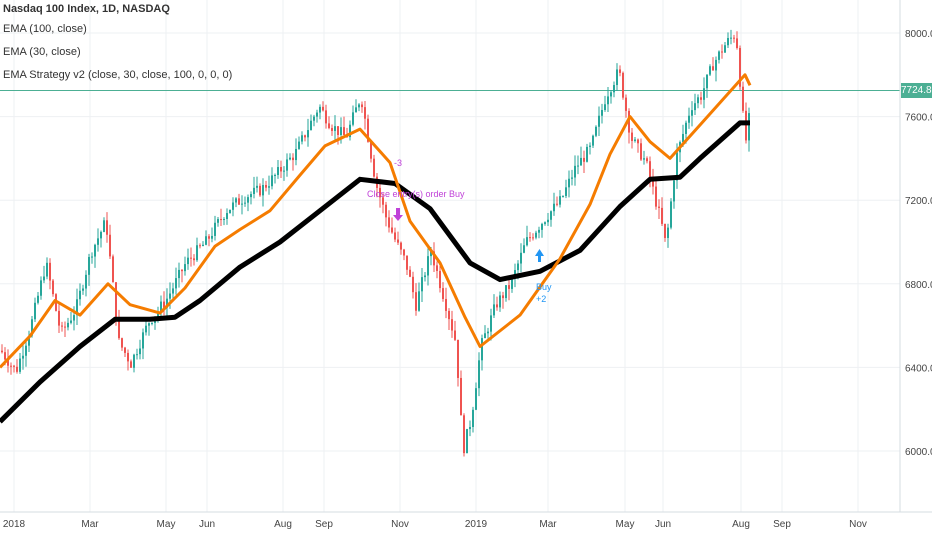 The width and height of the screenshot is (932, 550). What do you see at coordinates (548, 524) in the screenshot?
I see `x-tick-label: Mar` at bounding box center [548, 524].